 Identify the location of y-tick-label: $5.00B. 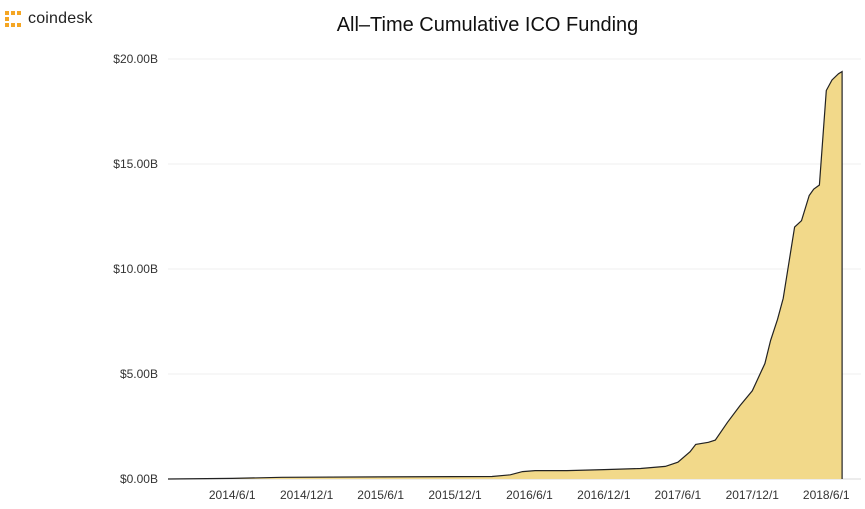
(139, 374).